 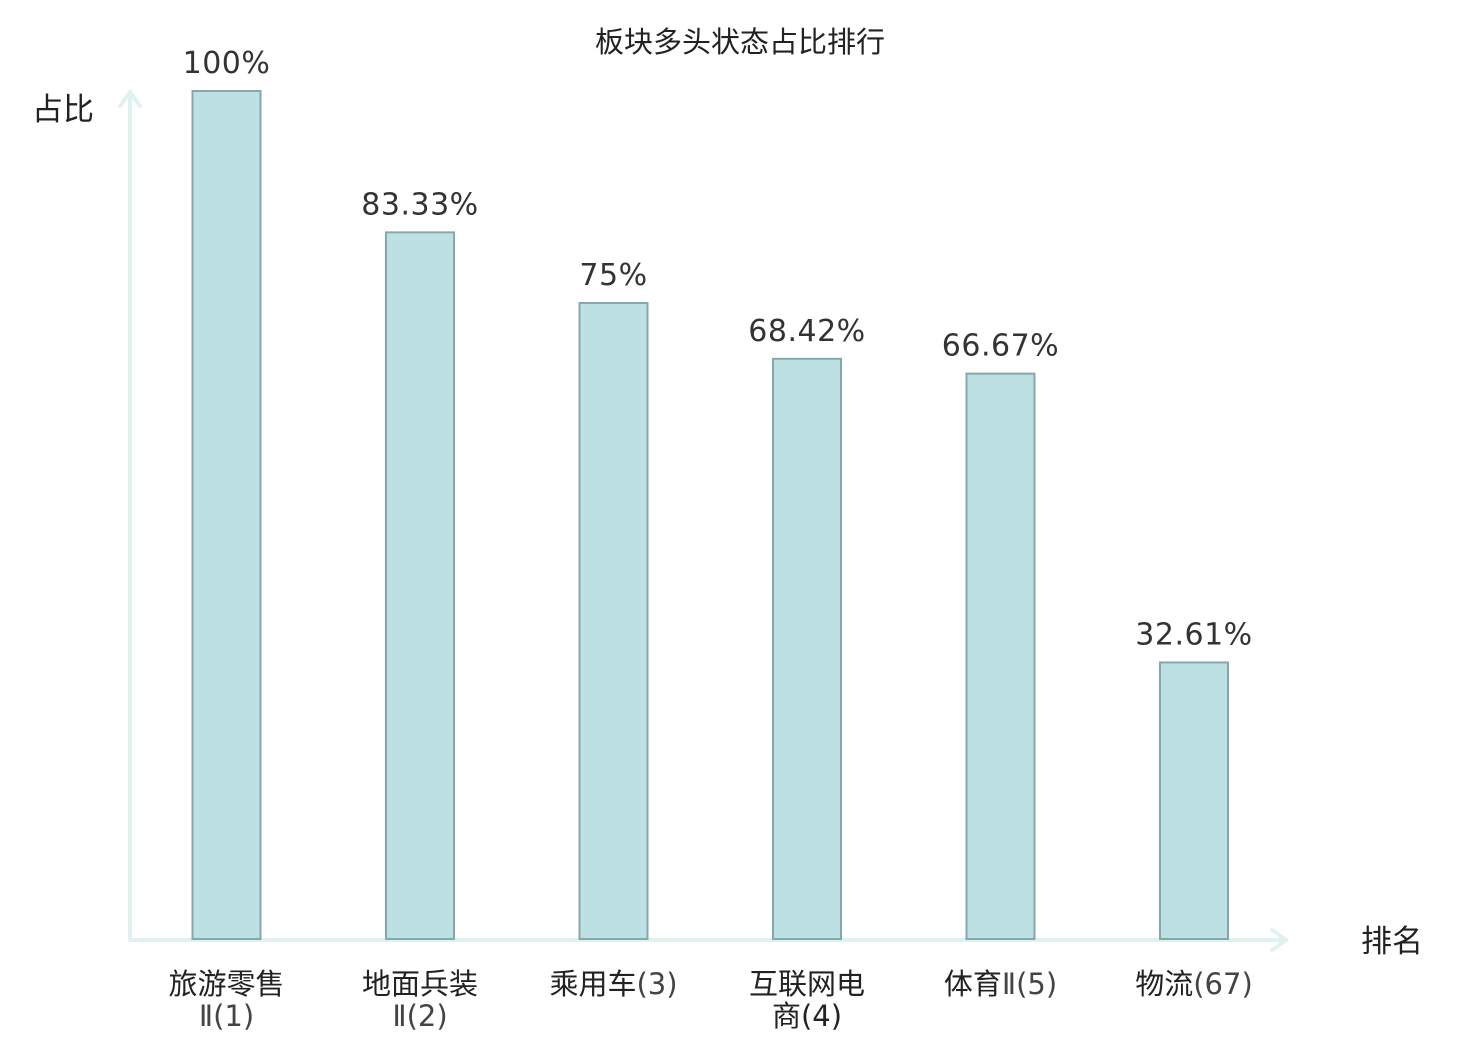 What do you see at coordinates (1279, 940) in the screenshot?
I see `x-axis-arrow` at bounding box center [1279, 940].